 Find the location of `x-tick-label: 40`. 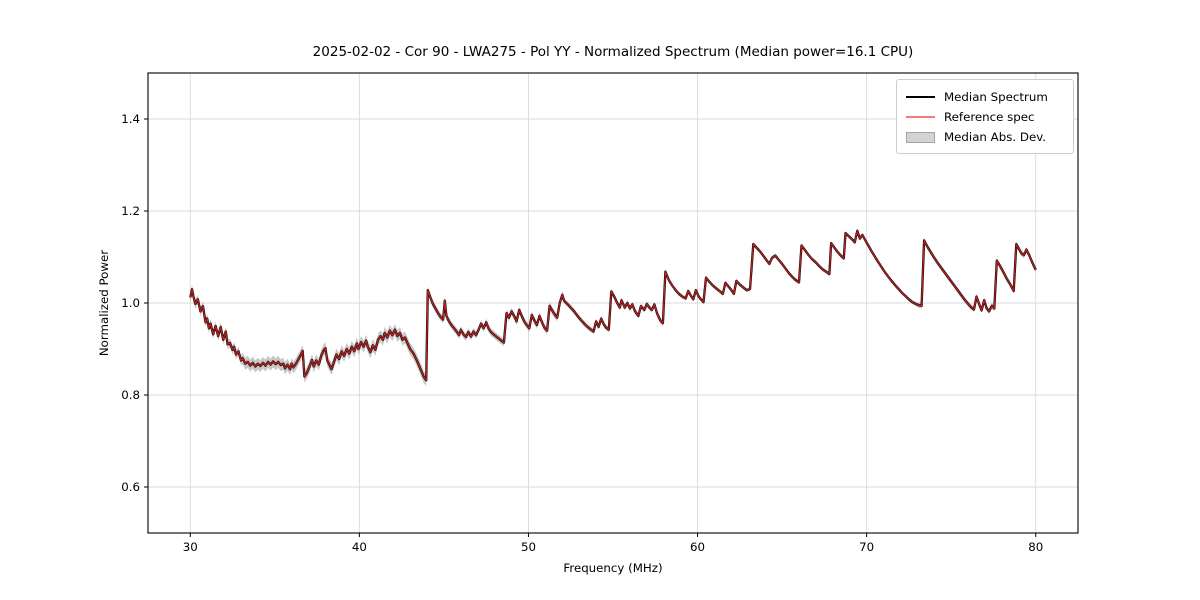

x-tick-label: 40 is located at coordinates (359, 547).